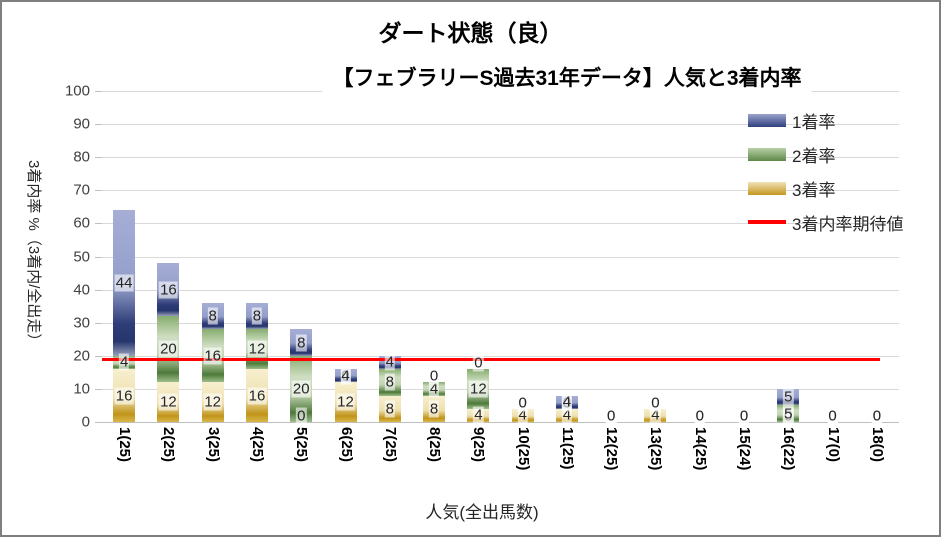 The height and width of the screenshot is (537, 941). What do you see at coordinates (491, 360) in the screenshot?
I see `expectation-line` at bounding box center [491, 360].